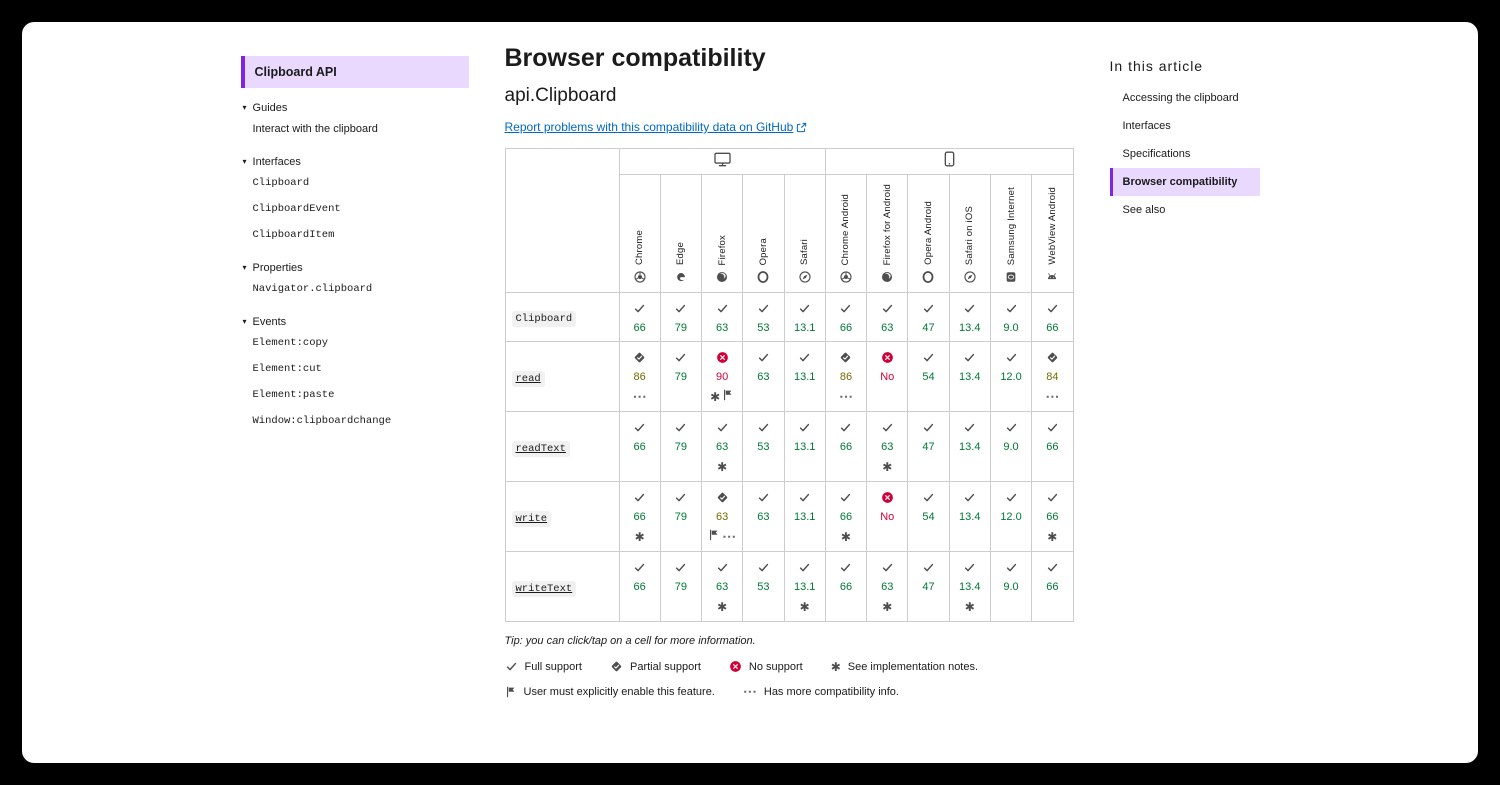  What do you see at coordinates (887, 233) in the screenshot?
I see `browser-header-firefox-for-android: Firefox for Android` at bounding box center [887, 233].